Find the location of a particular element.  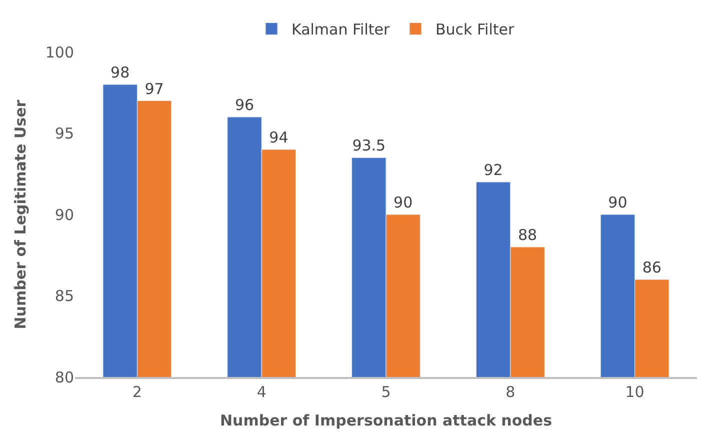

data-label: 86 is located at coordinates (652, 267).